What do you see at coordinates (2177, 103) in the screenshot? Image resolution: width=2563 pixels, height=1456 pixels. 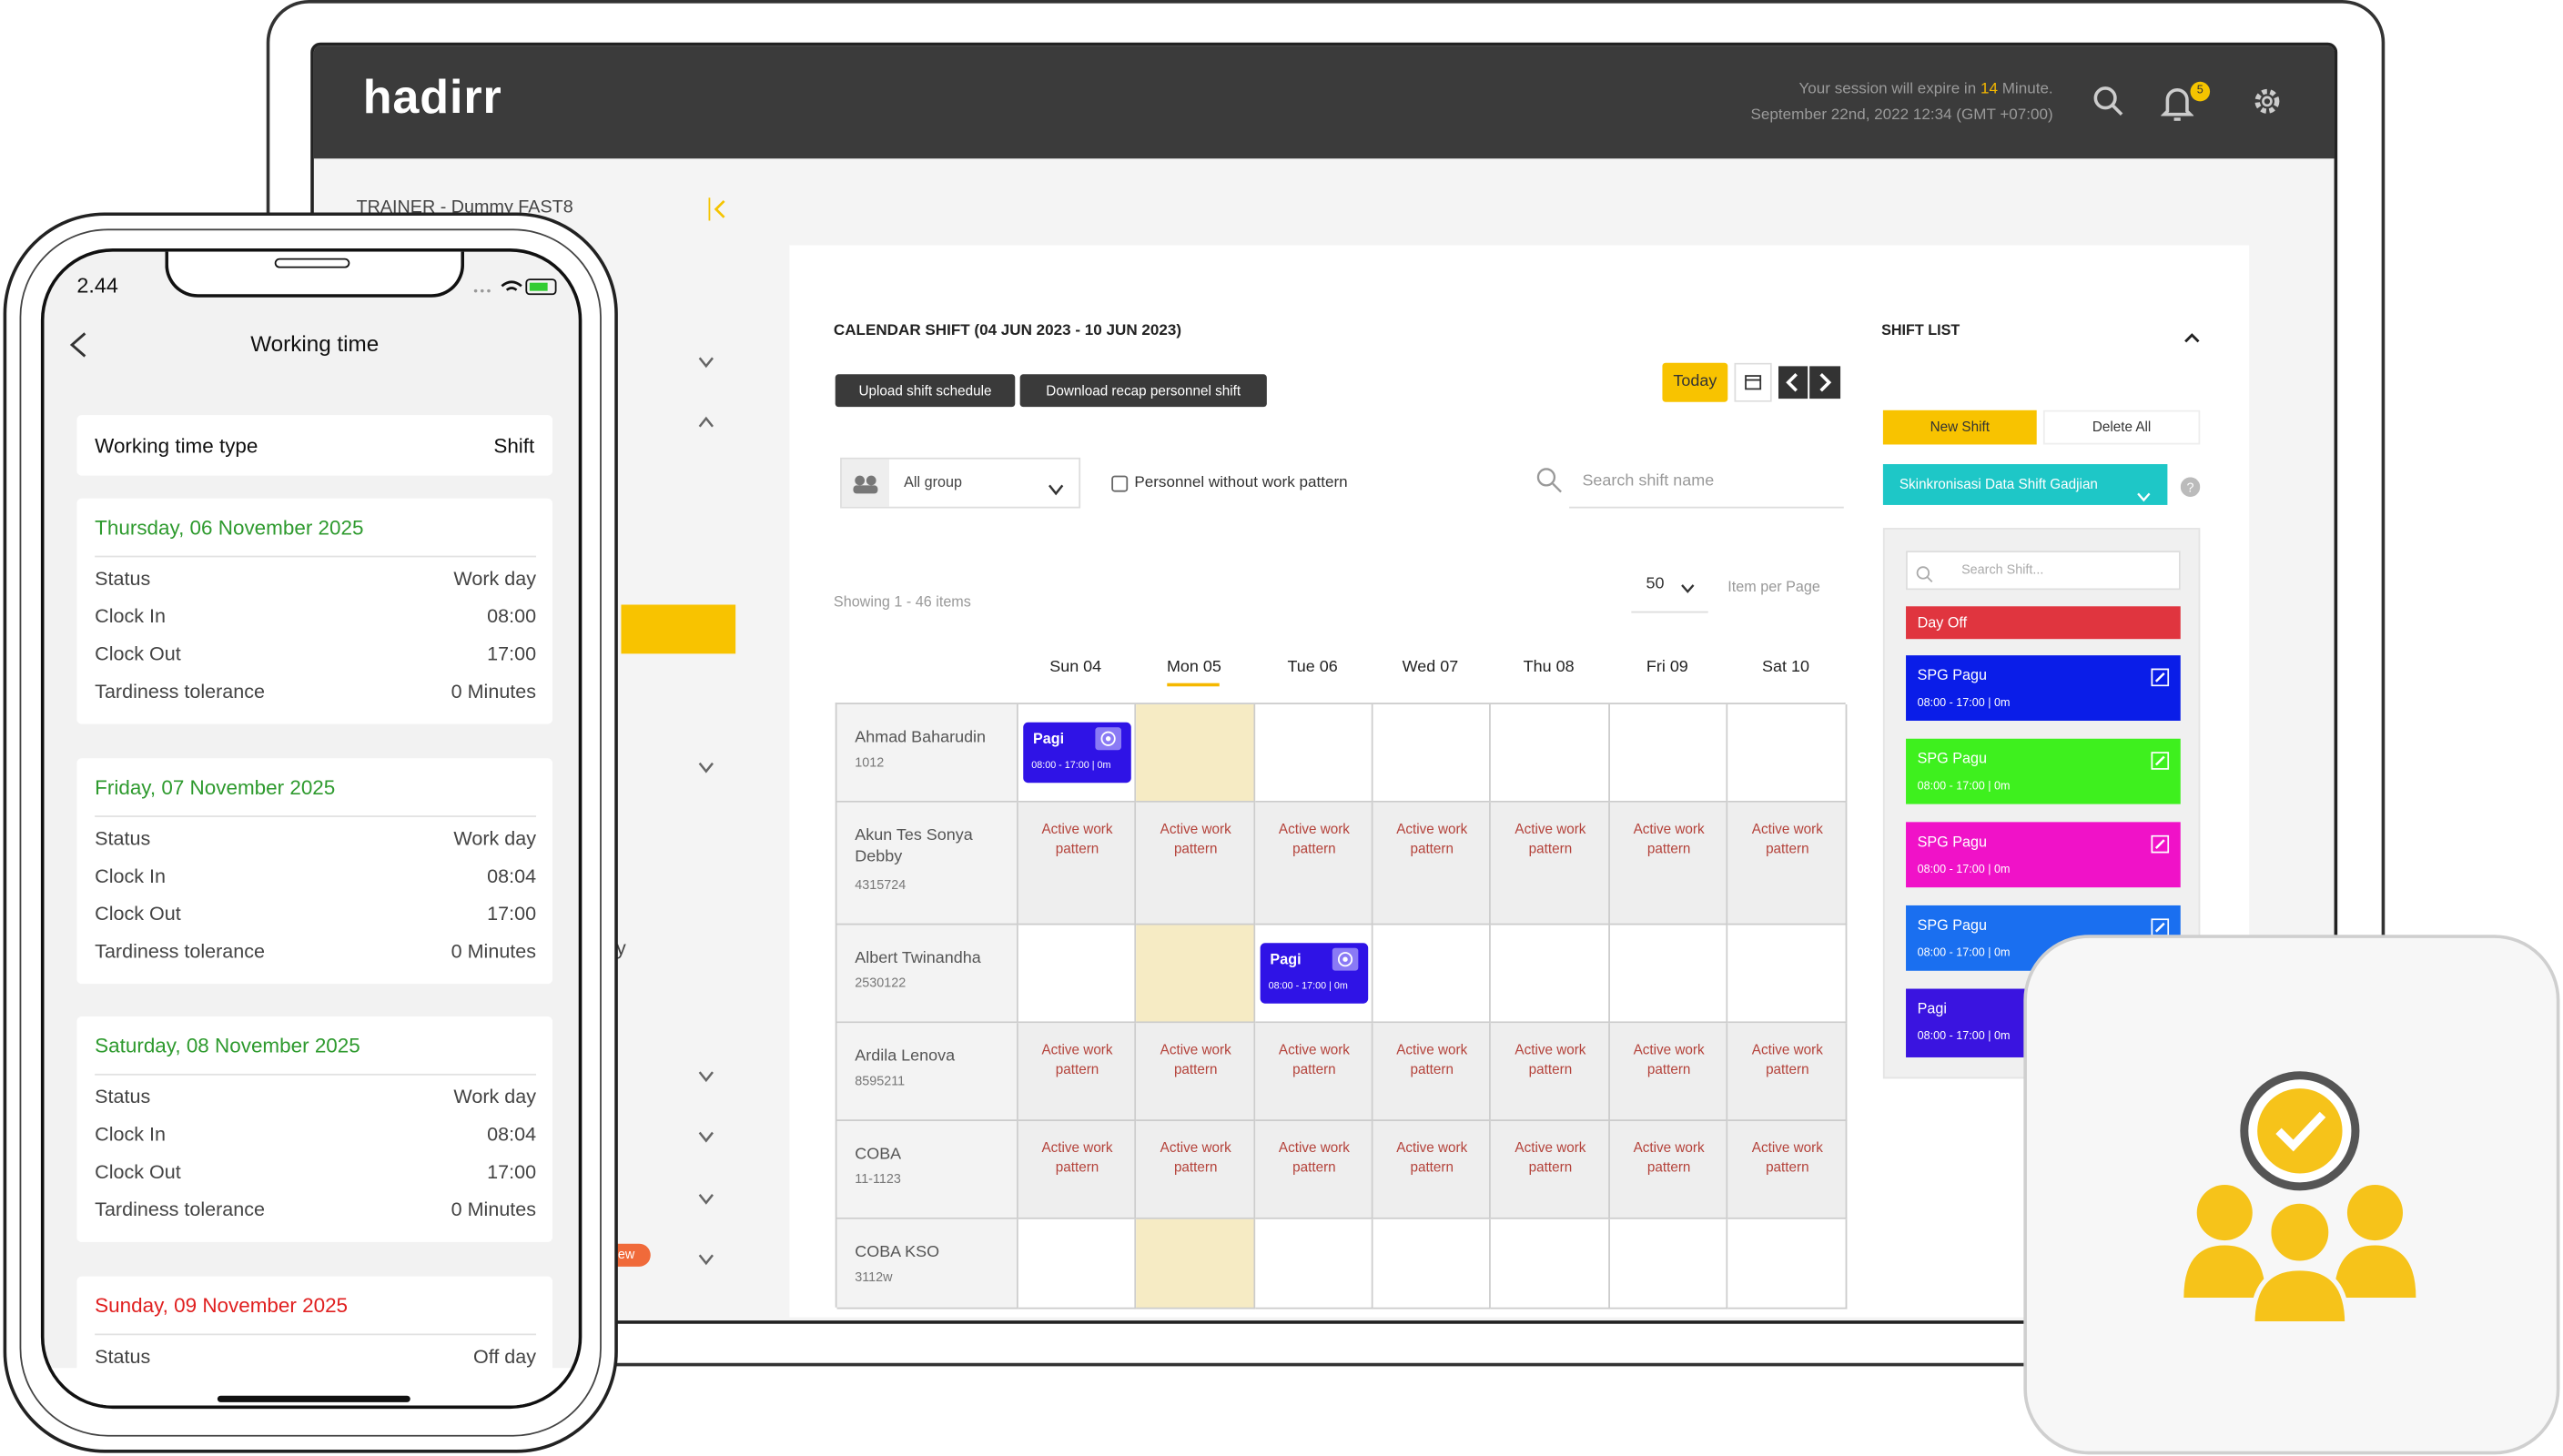 I see `bell-icon` at bounding box center [2177, 103].